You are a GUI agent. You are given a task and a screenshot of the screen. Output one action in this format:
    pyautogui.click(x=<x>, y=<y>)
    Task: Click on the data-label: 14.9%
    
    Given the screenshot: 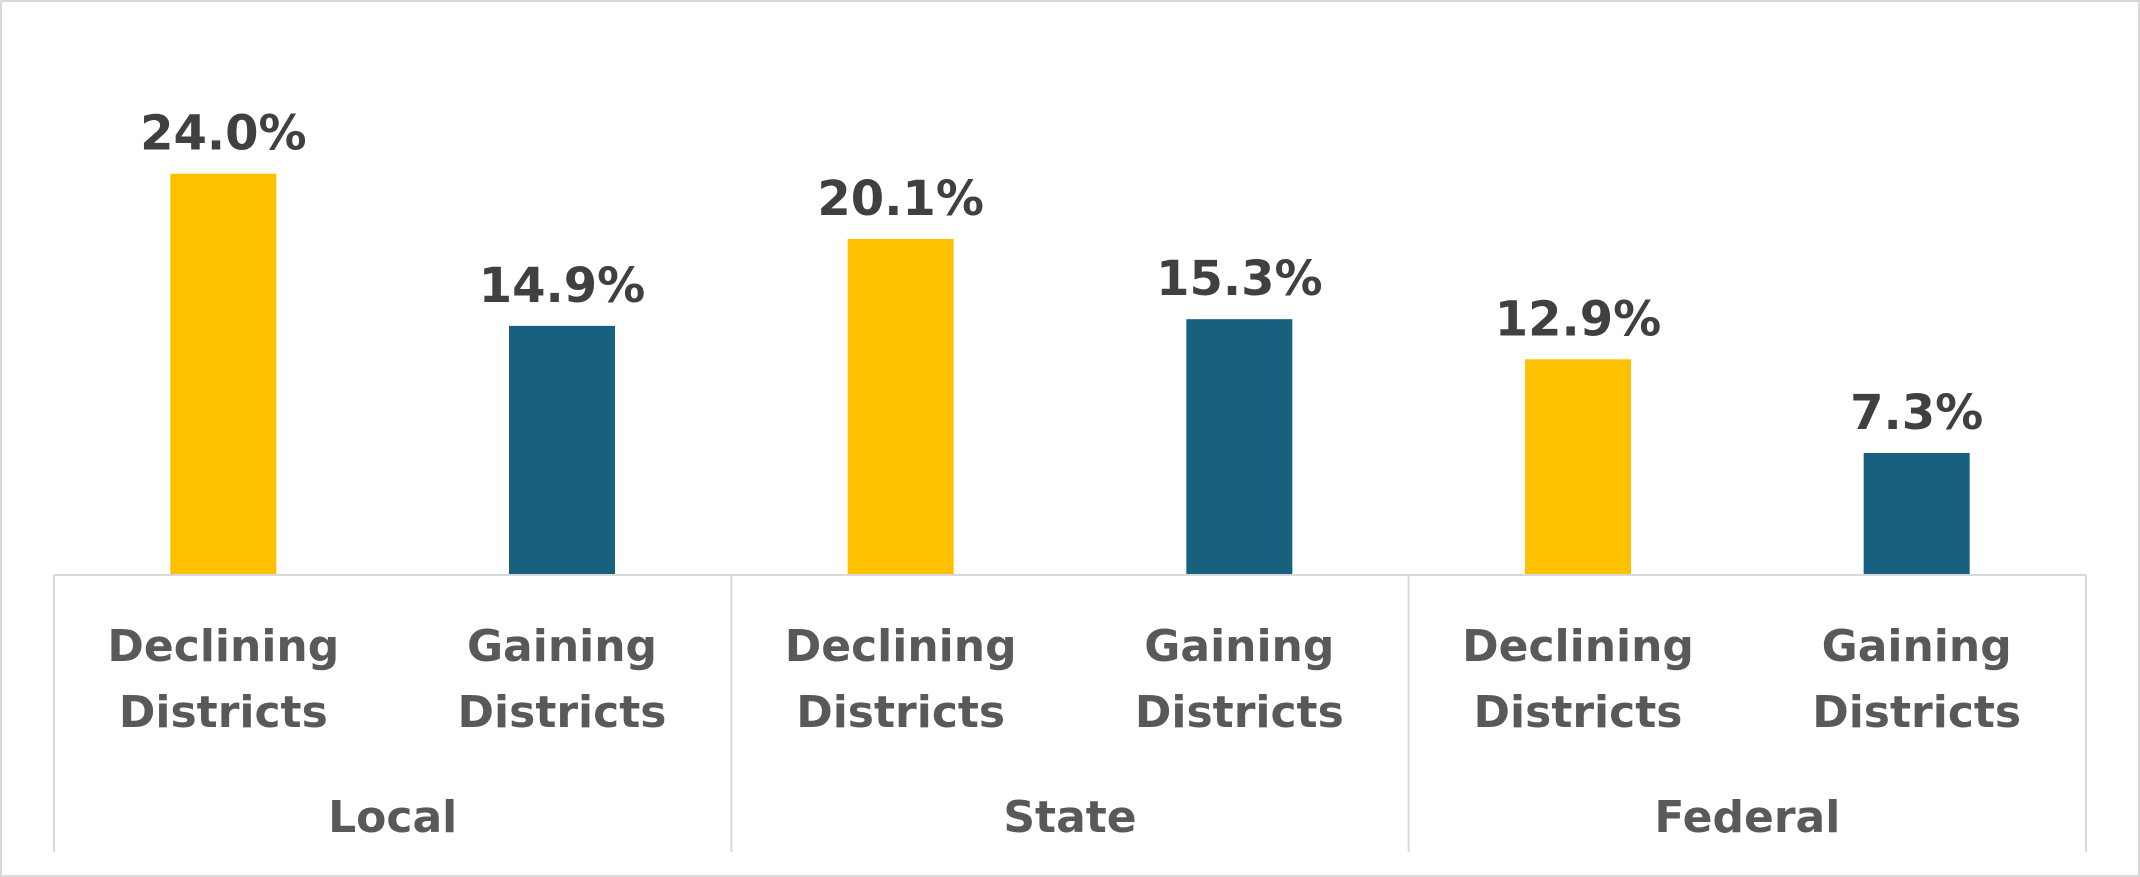 What is the action you would take?
    pyautogui.click(x=562, y=286)
    